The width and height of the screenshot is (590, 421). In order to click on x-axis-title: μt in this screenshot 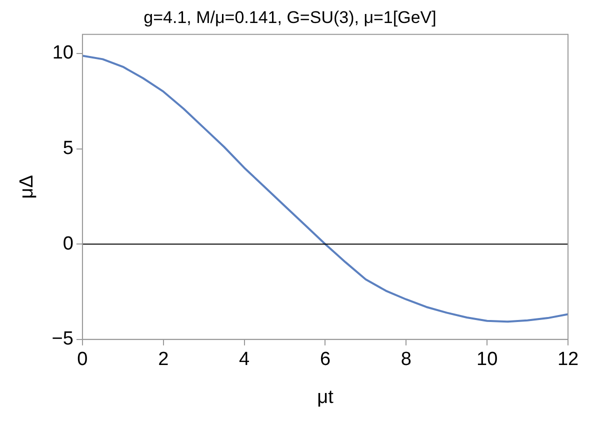, I will do `click(325, 397)`.